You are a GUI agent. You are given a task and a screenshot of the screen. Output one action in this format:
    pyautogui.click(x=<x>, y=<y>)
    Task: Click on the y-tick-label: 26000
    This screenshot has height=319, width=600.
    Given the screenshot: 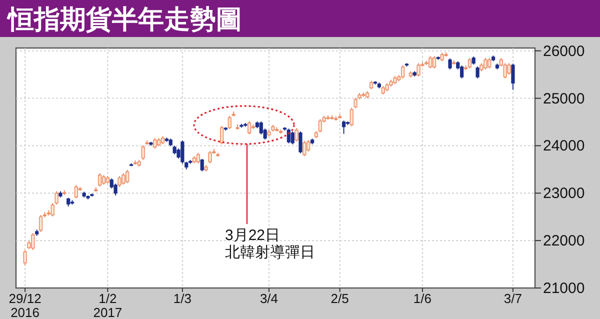 What is the action you would take?
    pyautogui.click(x=564, y=51)
    